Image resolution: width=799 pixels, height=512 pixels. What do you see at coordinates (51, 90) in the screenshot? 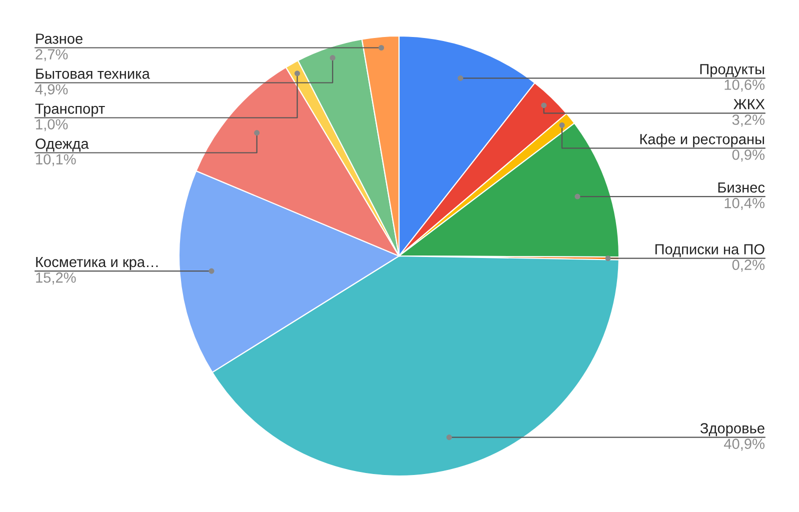
I see `data-label: 4,9%` at bounding box center [51, 90].